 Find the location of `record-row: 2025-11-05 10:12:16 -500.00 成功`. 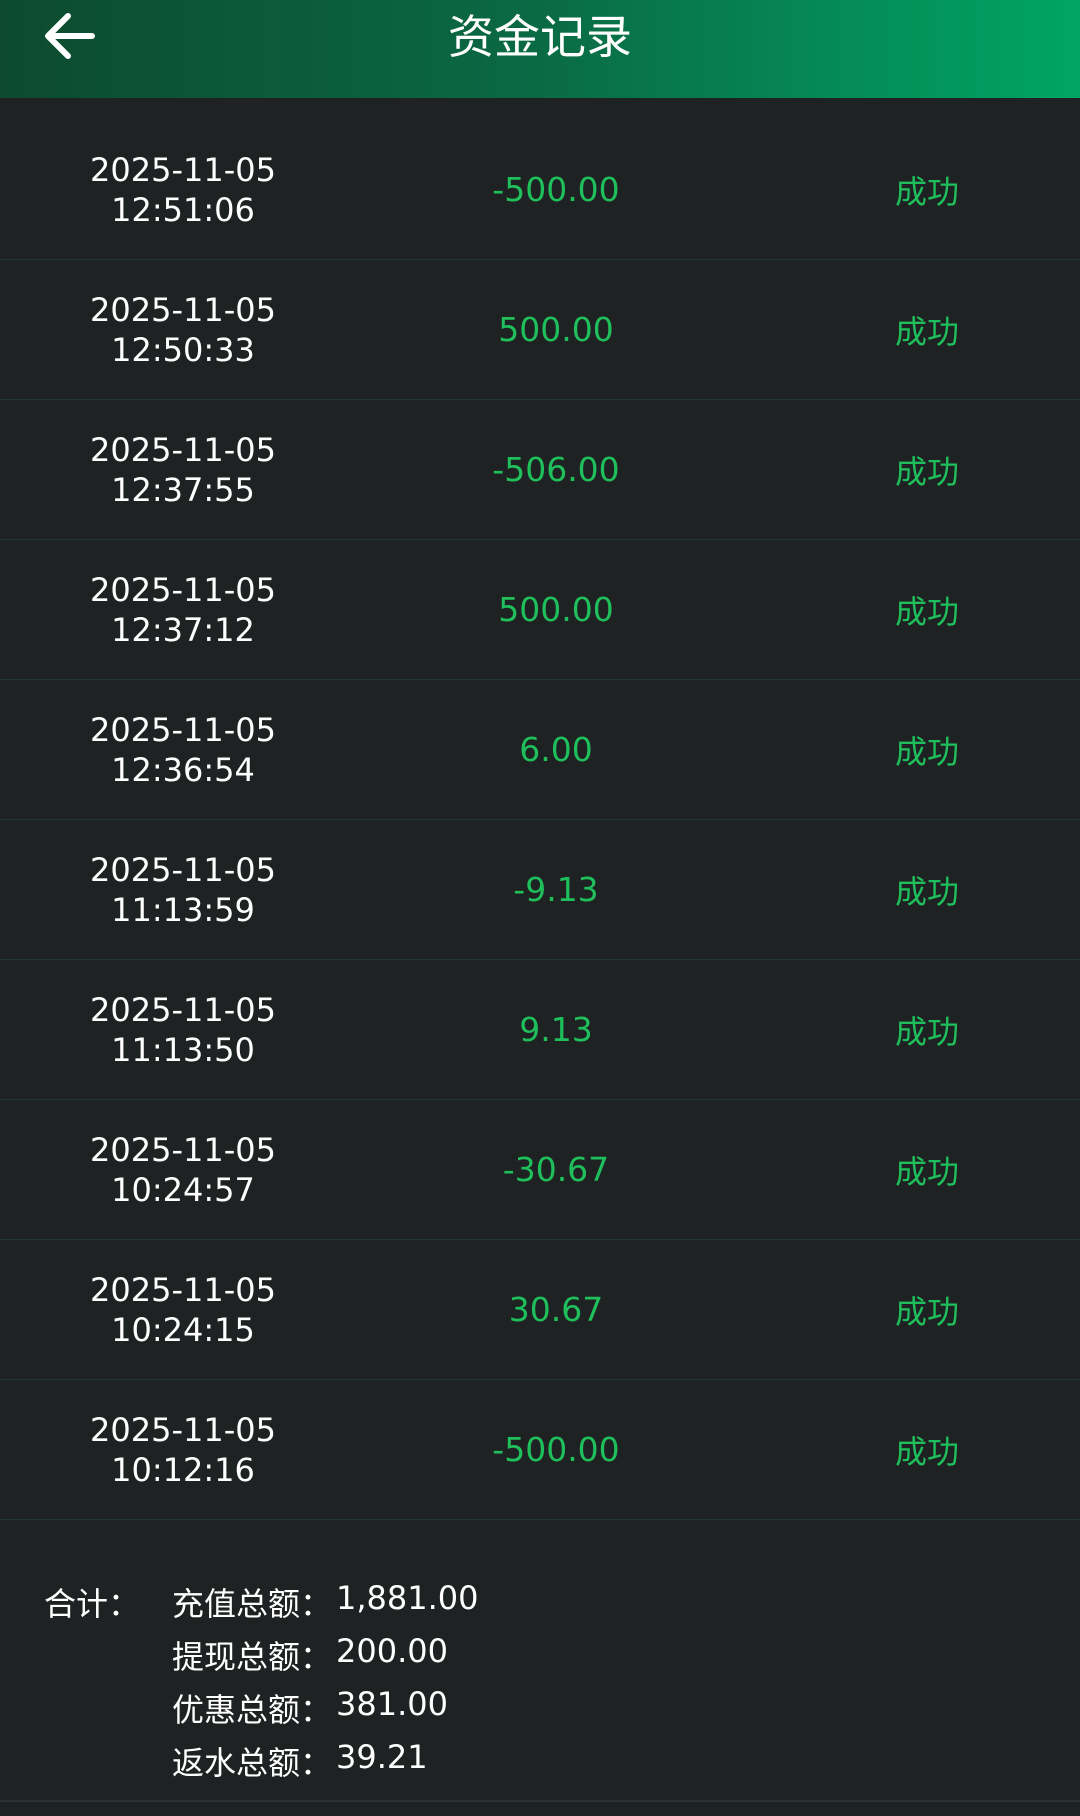

record-row: 2025-11-05 10:12:16 -500.00 成功 is located at coordinates (540, 1450).